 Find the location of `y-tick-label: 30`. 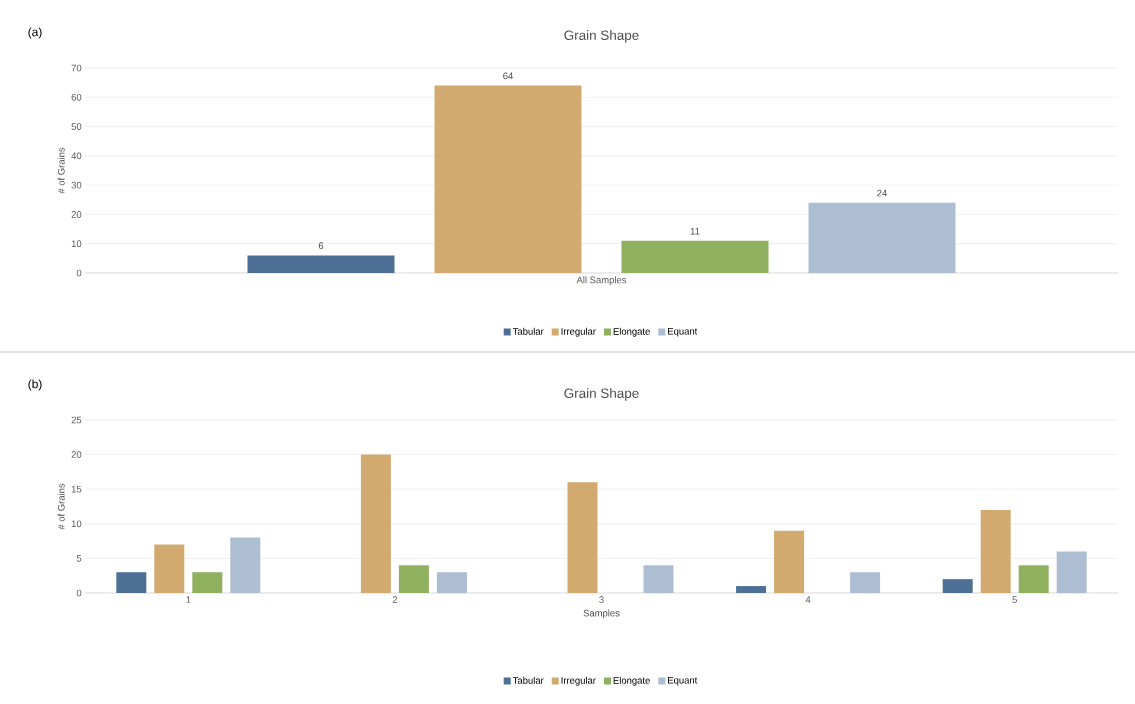

y-tick-label: 30 is located at coordinates (76, 185).